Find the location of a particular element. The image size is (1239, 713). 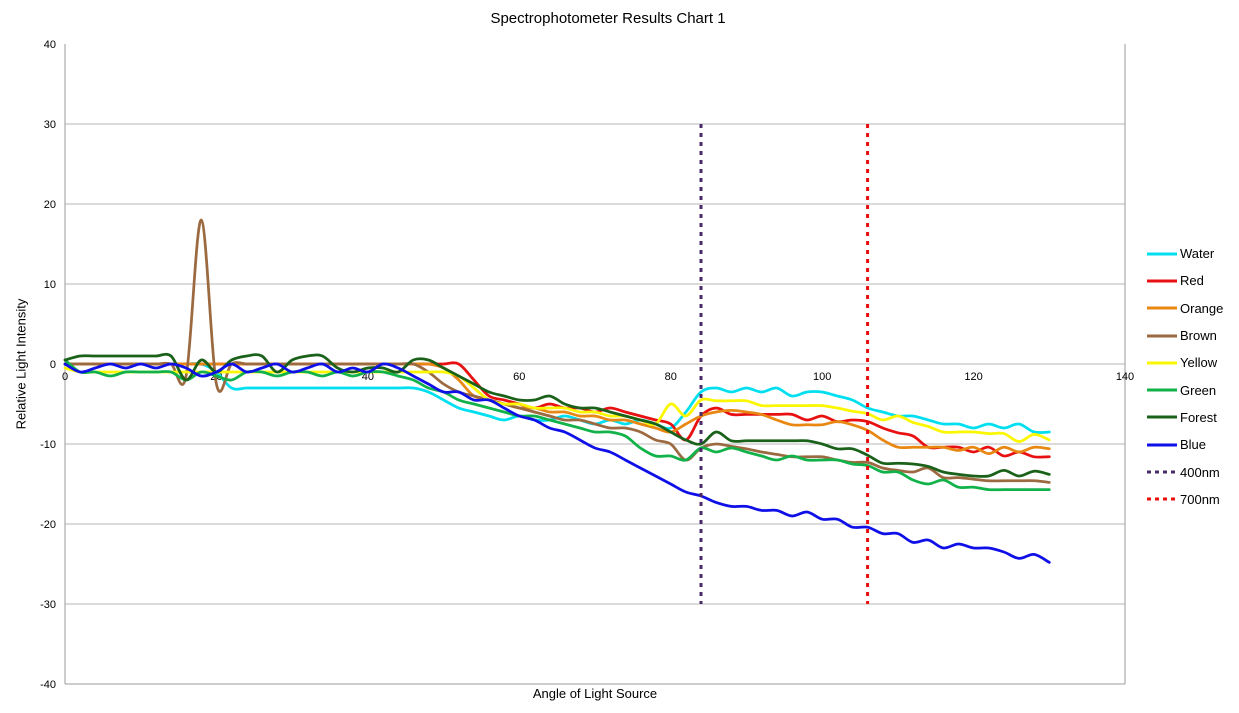

legend-label: Orange is located at coordinates (1202, 308).